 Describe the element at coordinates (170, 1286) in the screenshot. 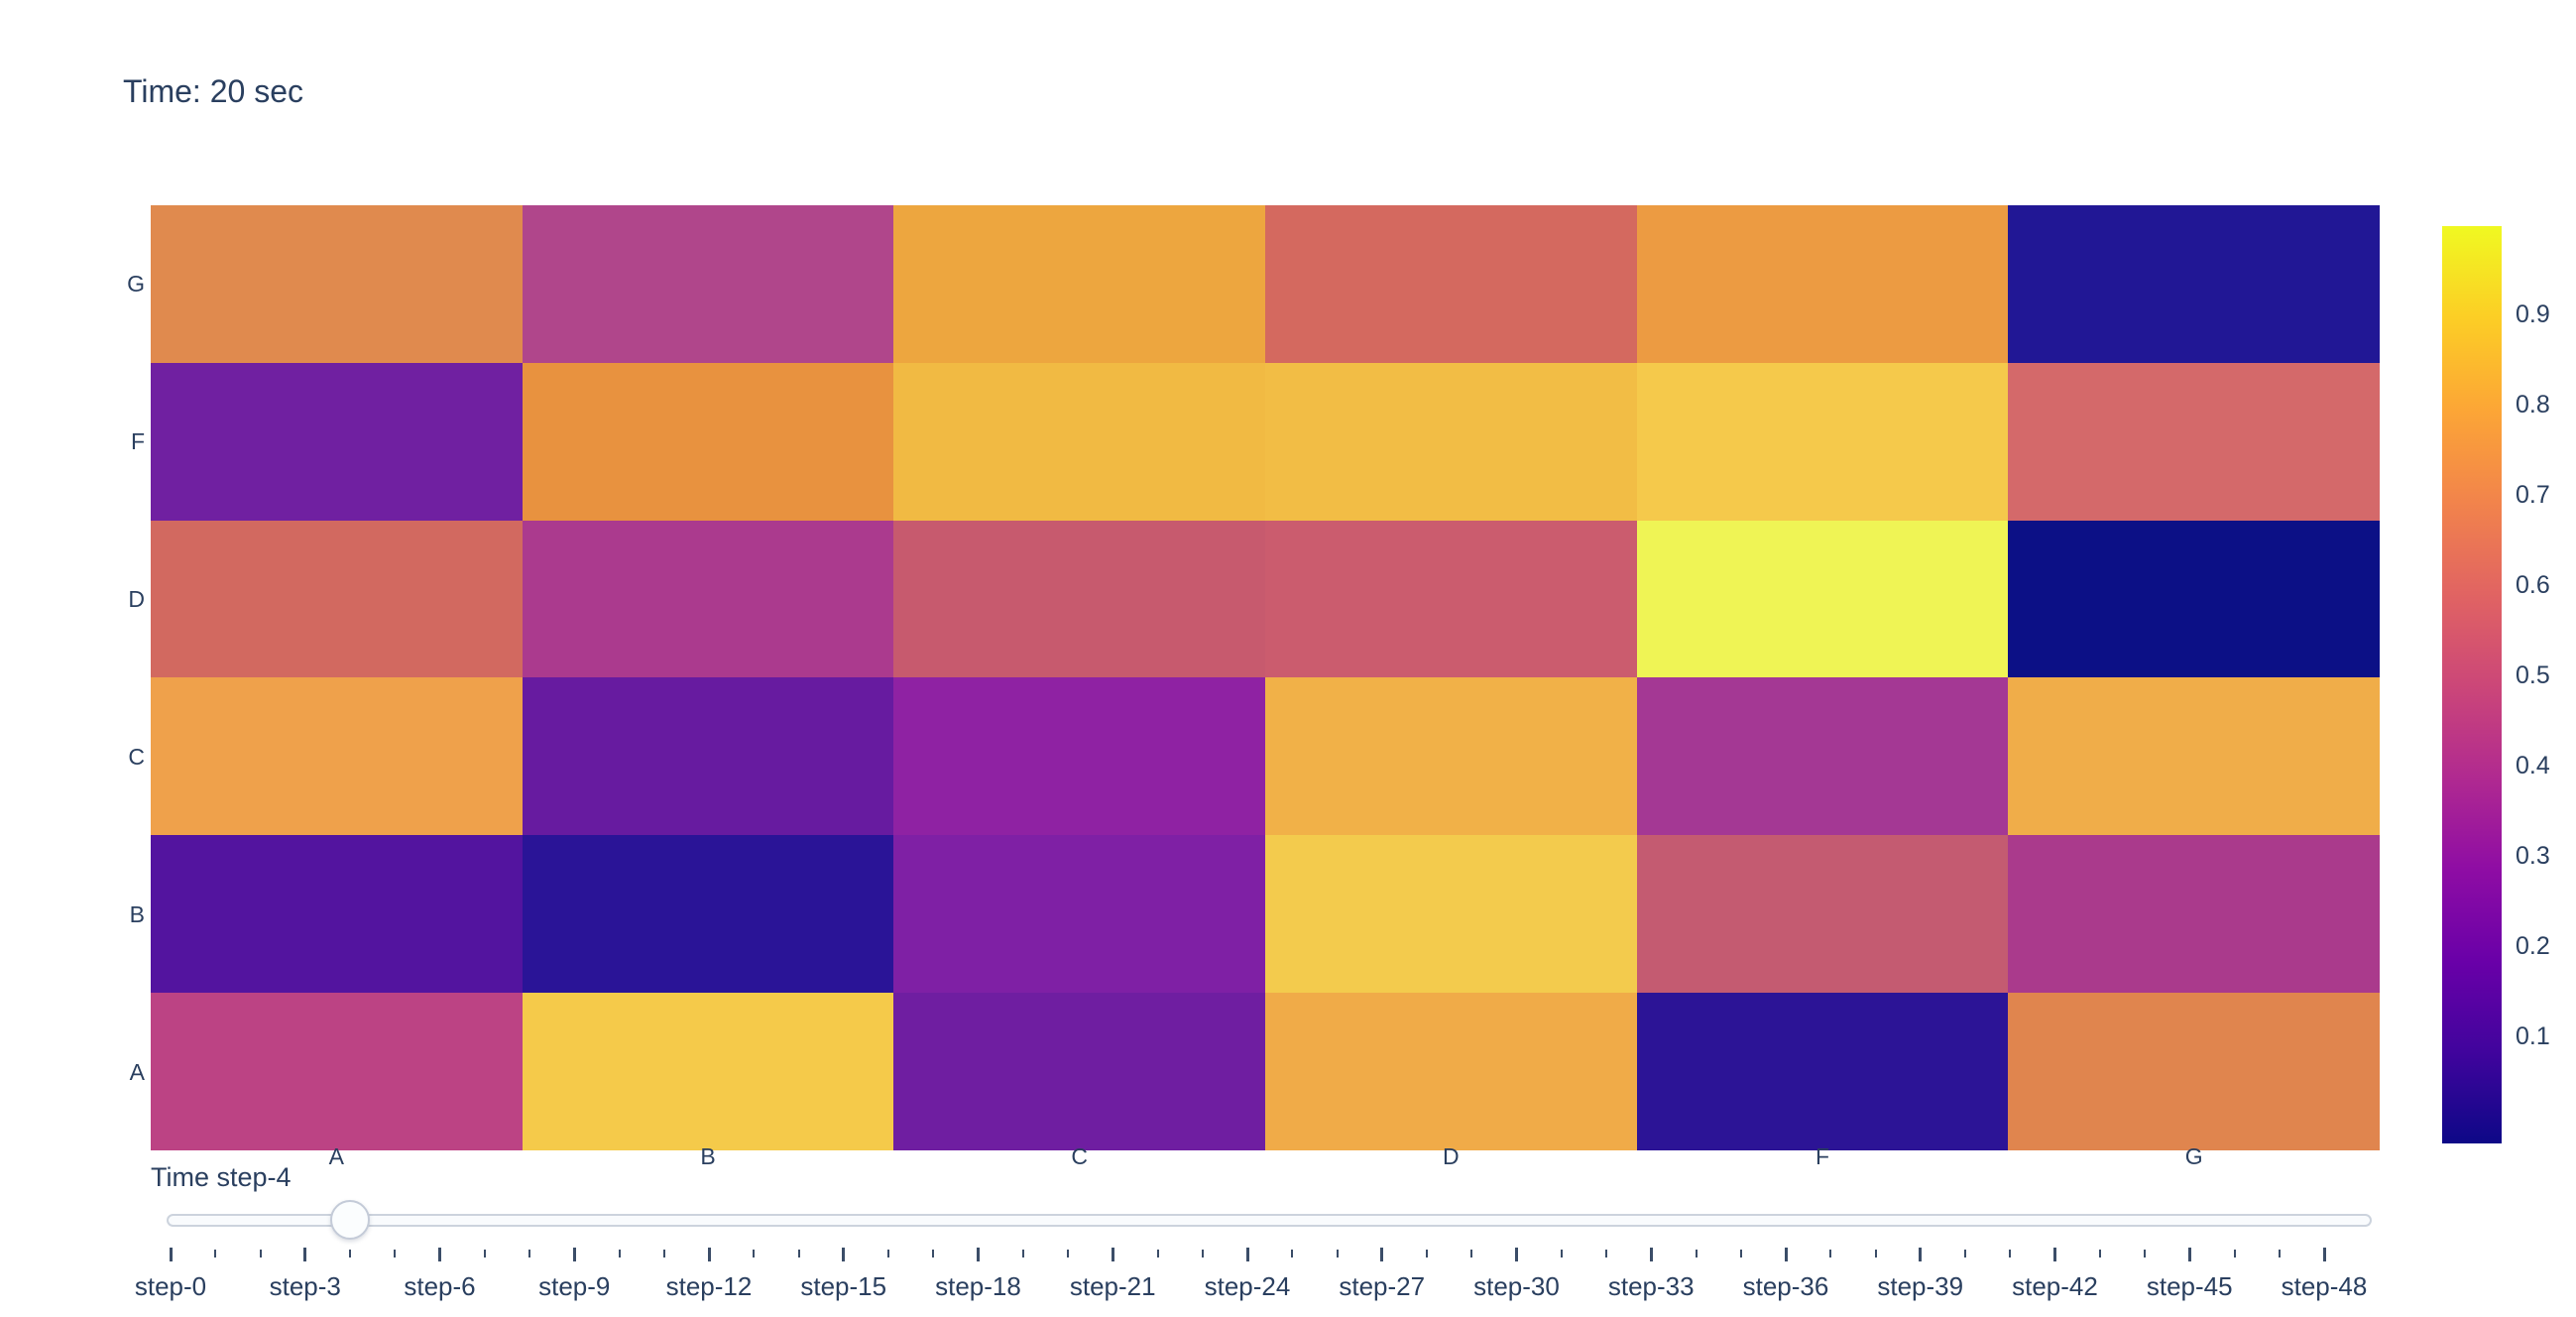

I see `slider-tick-label: step-0` at that location.